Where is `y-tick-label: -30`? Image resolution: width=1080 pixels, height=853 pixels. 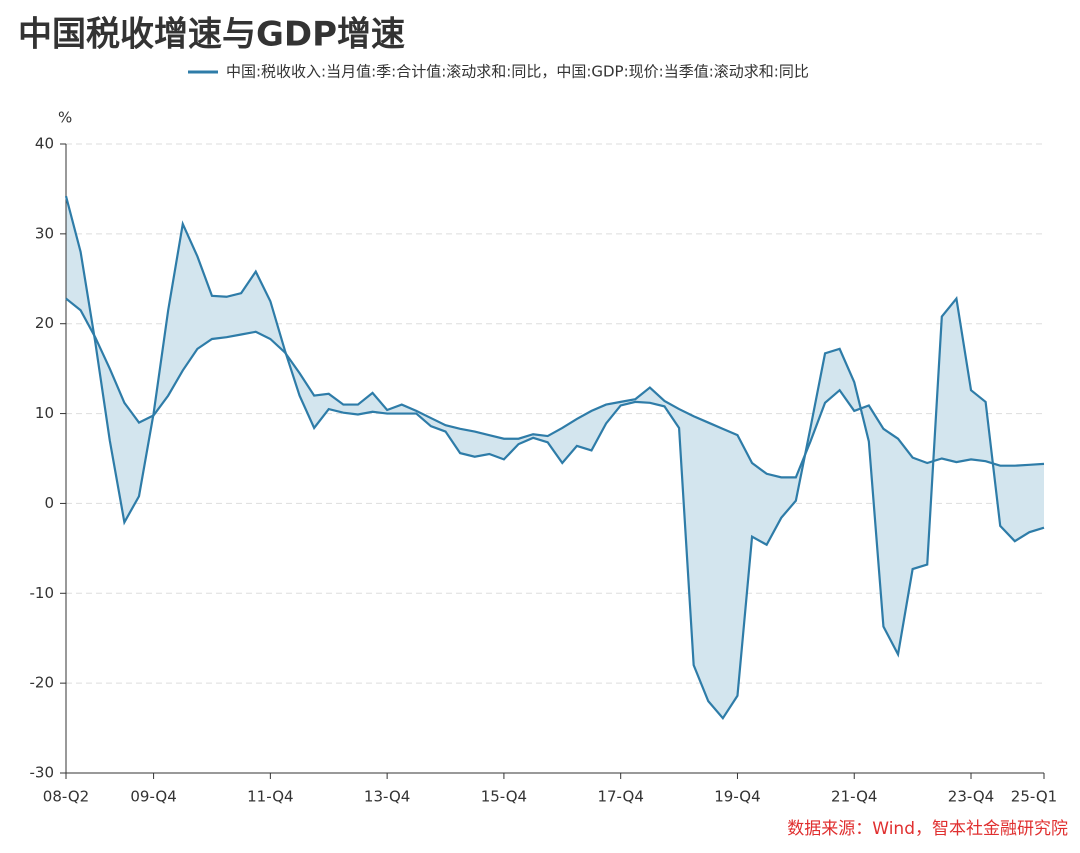 y-tick-label: -30 is located at coordinates (42, 773).